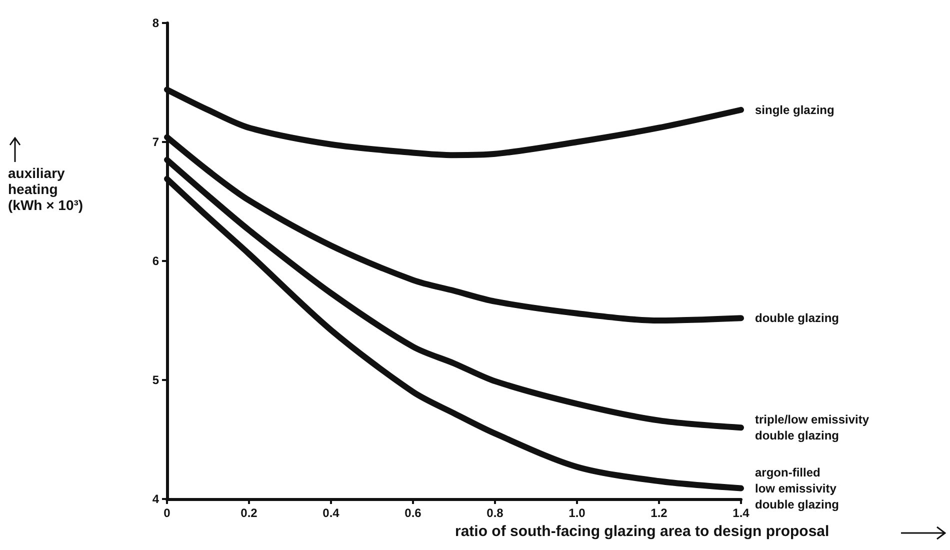 Image resolution: width=950 pixels, height=550 pixels. I want to click on series-label: triple/low emissivity double glazing, so click(812, 427).